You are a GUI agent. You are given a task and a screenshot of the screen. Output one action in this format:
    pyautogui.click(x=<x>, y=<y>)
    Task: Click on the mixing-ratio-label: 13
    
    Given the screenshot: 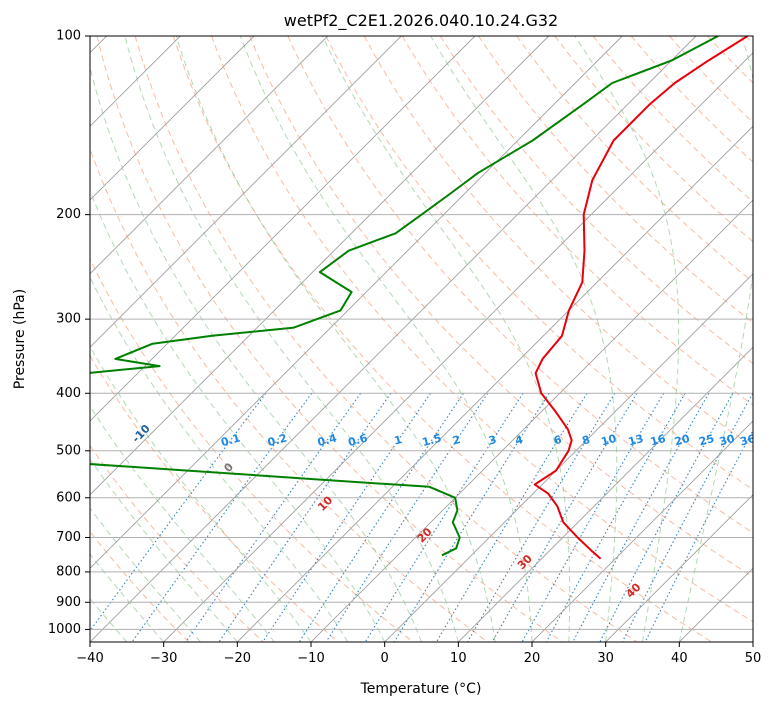 What is the action you would take?
    pyautogui.click(x=636, y=440)
    